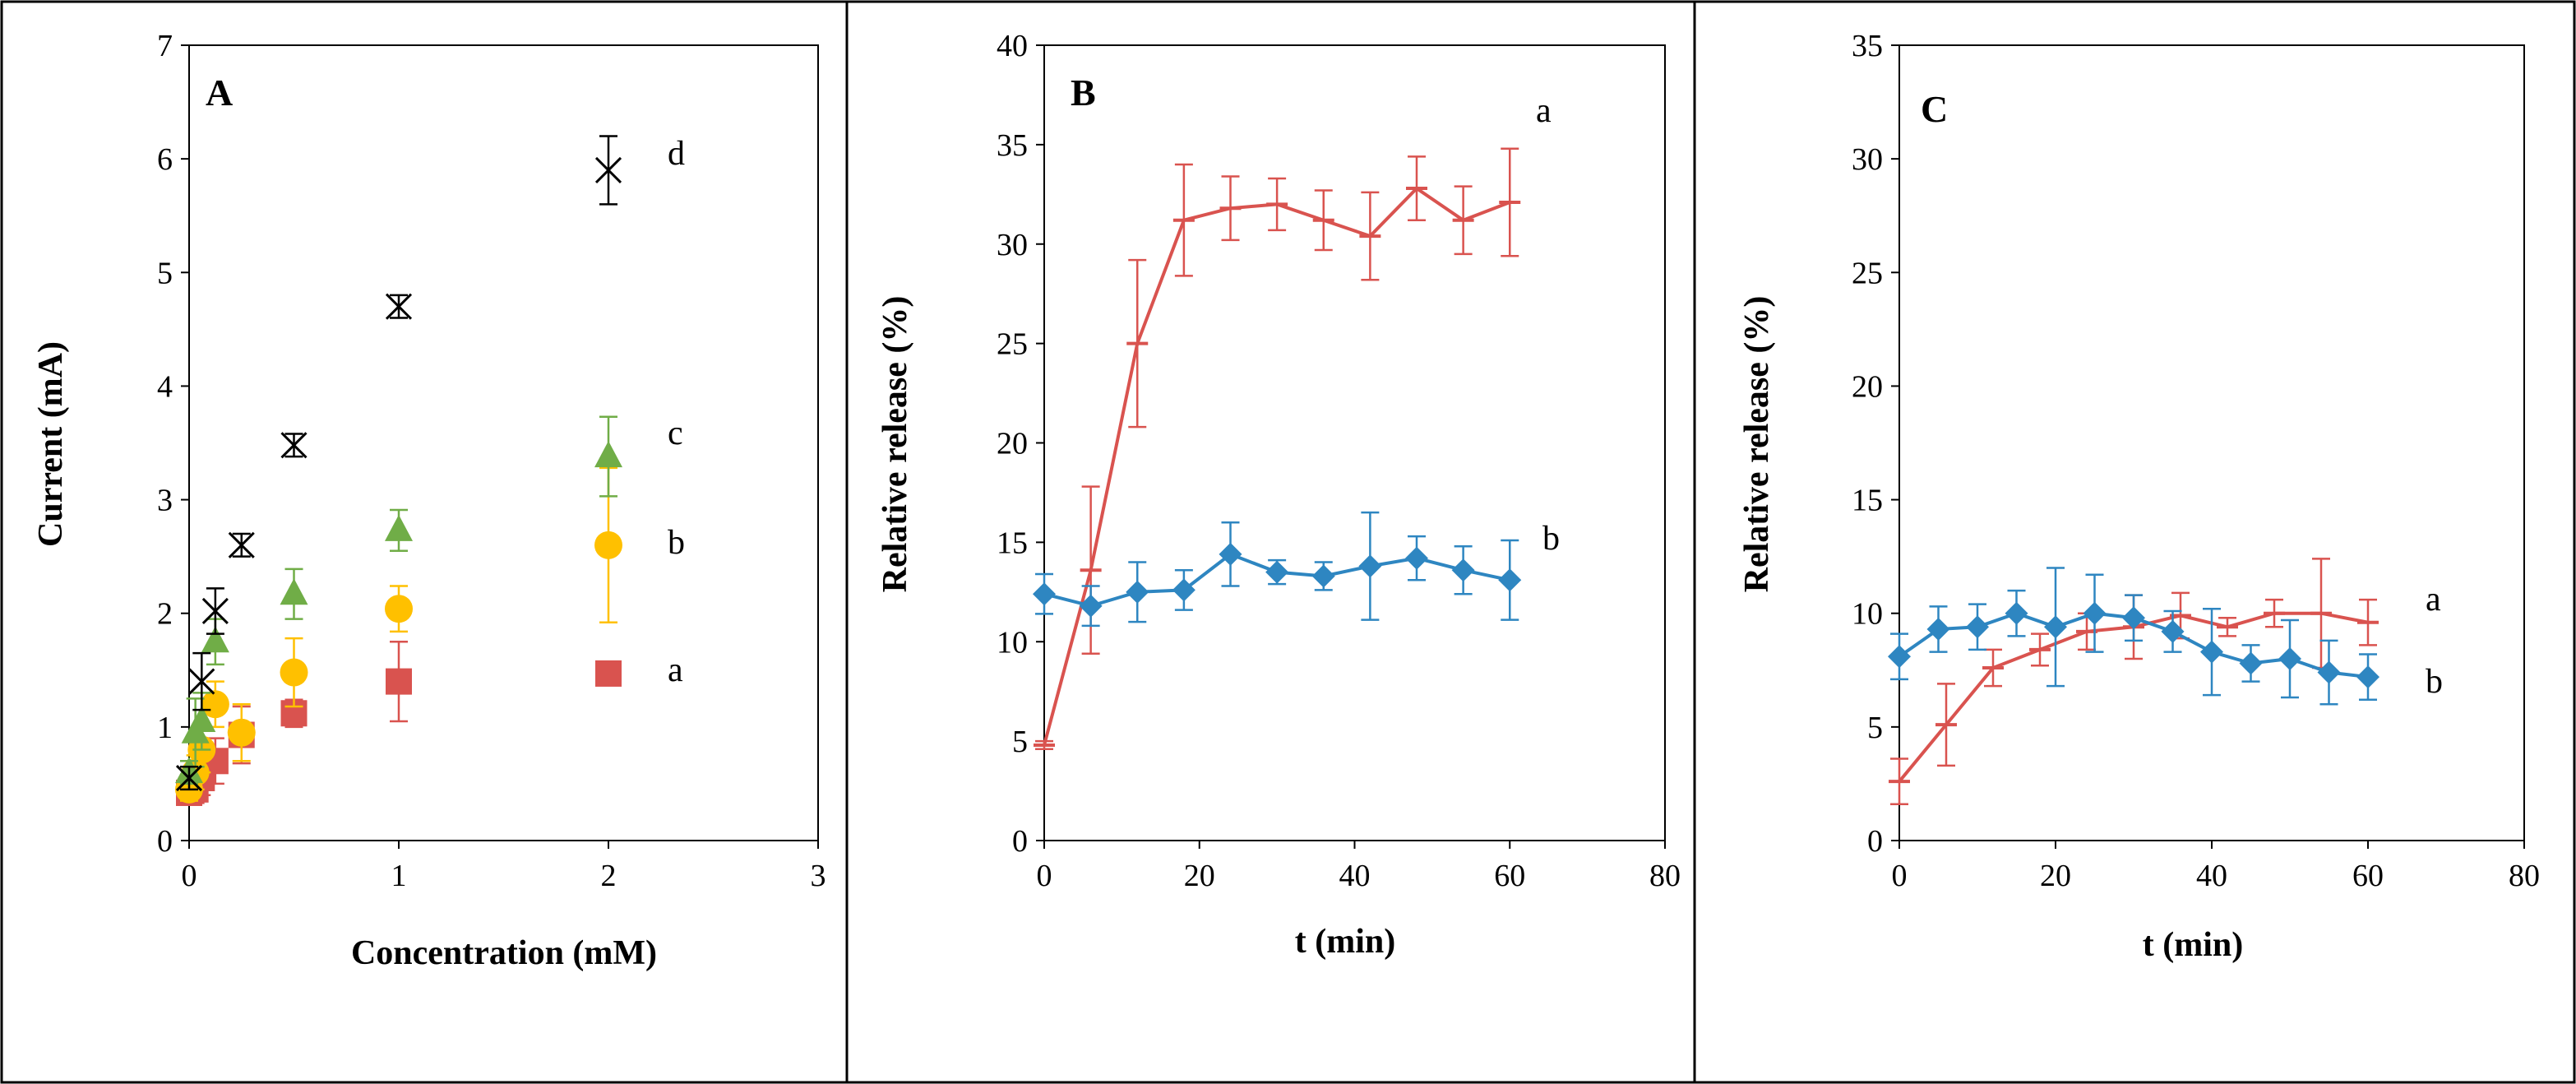  I want to click on x-tick-label: 80, so click(1665, 876).